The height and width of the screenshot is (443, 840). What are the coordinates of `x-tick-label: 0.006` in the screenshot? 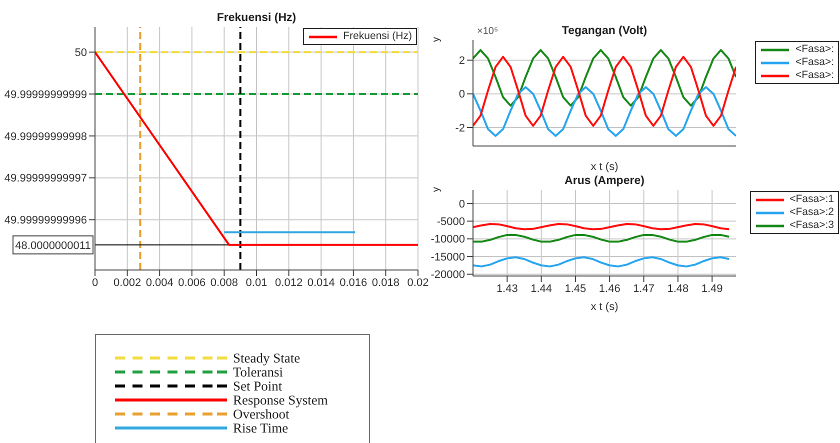 It's located at (192, 282).